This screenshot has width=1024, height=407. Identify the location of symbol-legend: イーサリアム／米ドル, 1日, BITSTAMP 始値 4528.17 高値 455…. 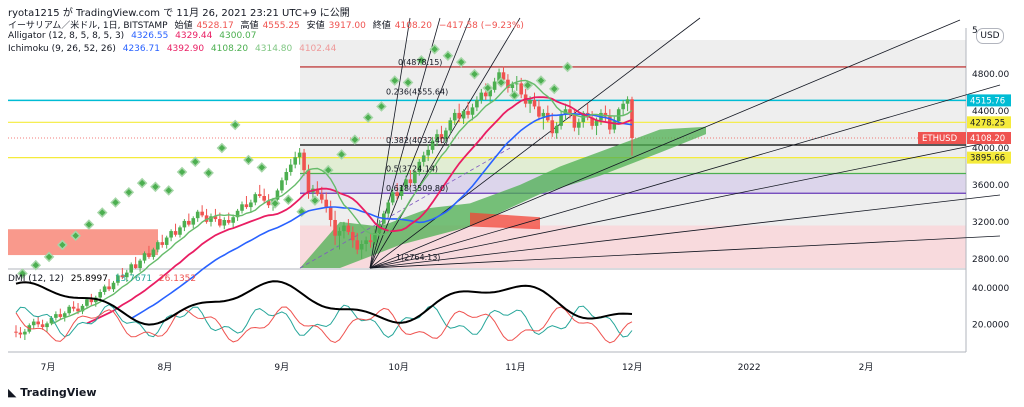
(268, 24).